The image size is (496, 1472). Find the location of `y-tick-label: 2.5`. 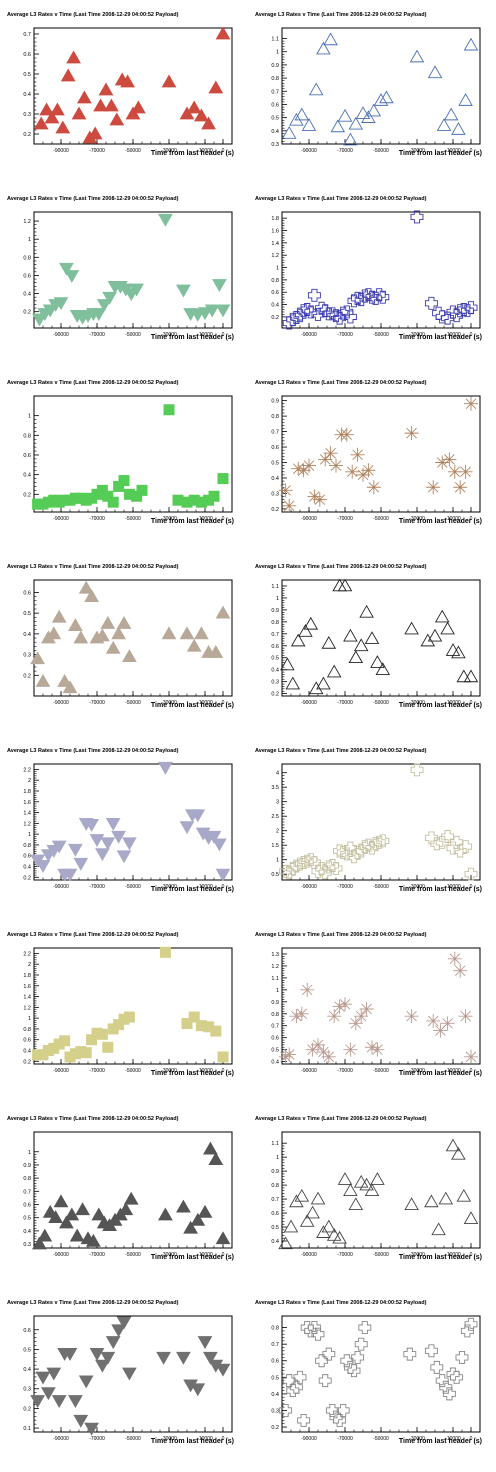

y-tick-label: 2.5 is located at coordinates (275, 817).